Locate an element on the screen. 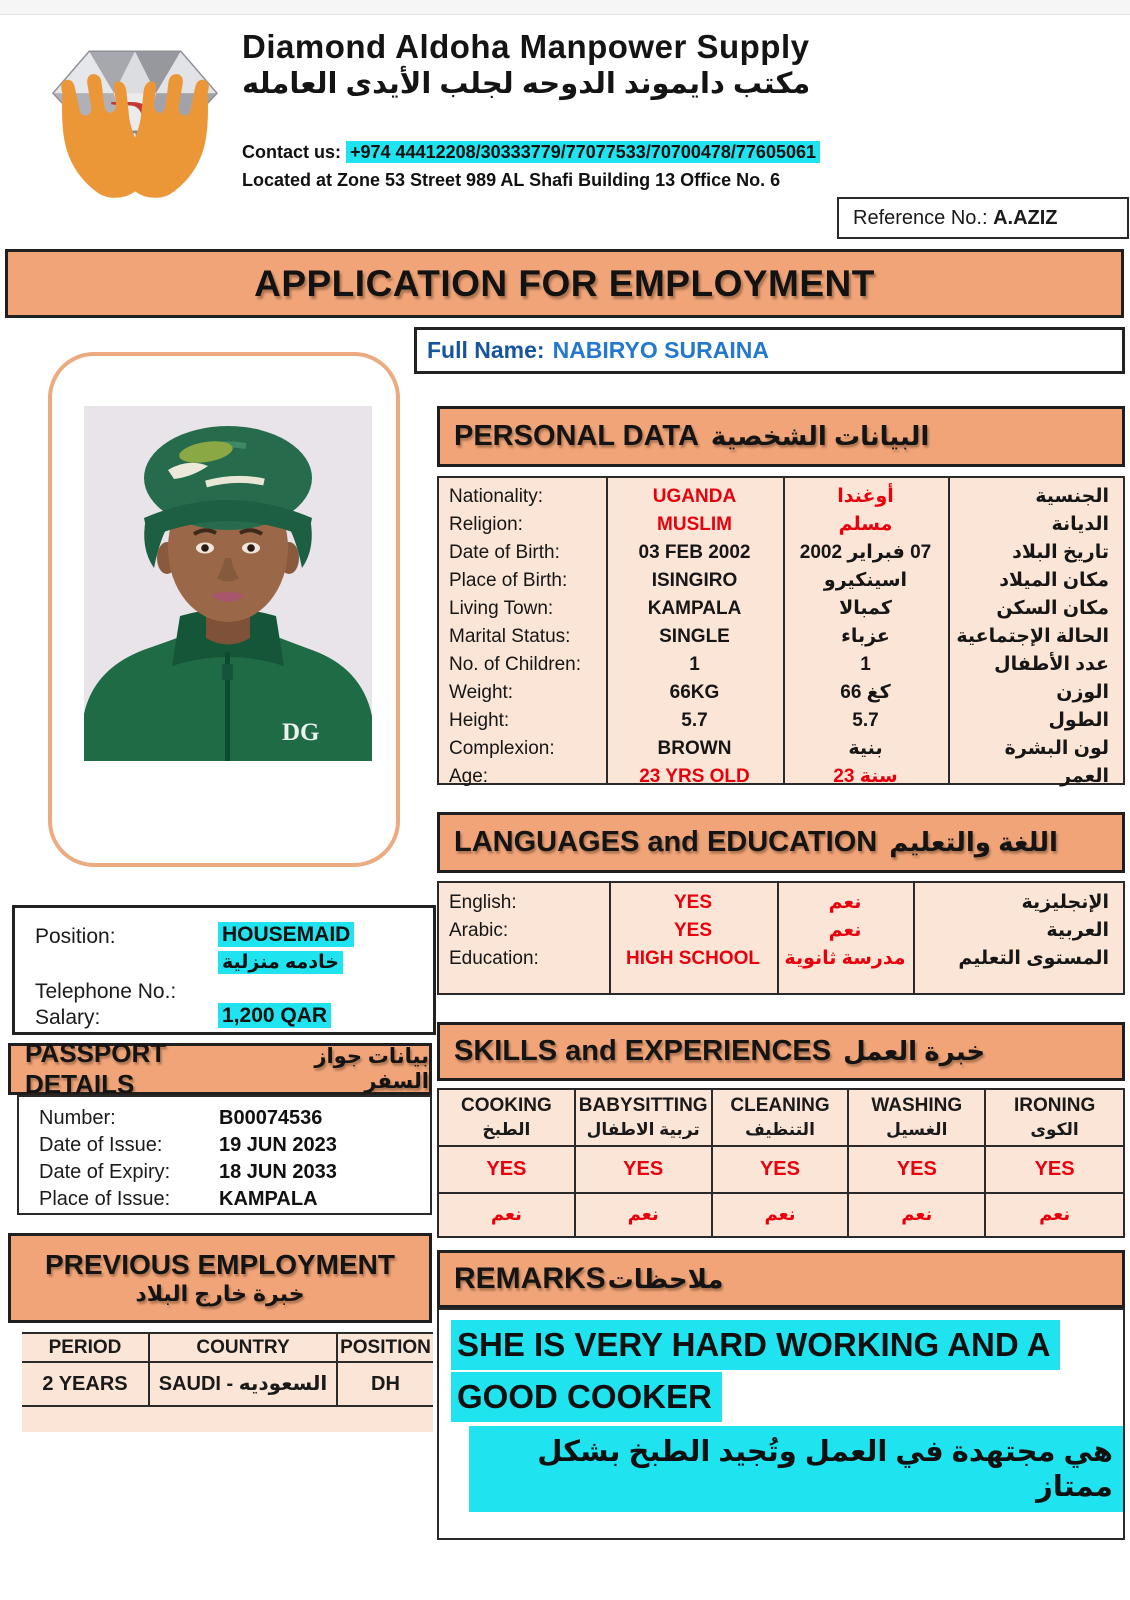  row-value-arabic: مسلم is located at coordinates (865, 524).